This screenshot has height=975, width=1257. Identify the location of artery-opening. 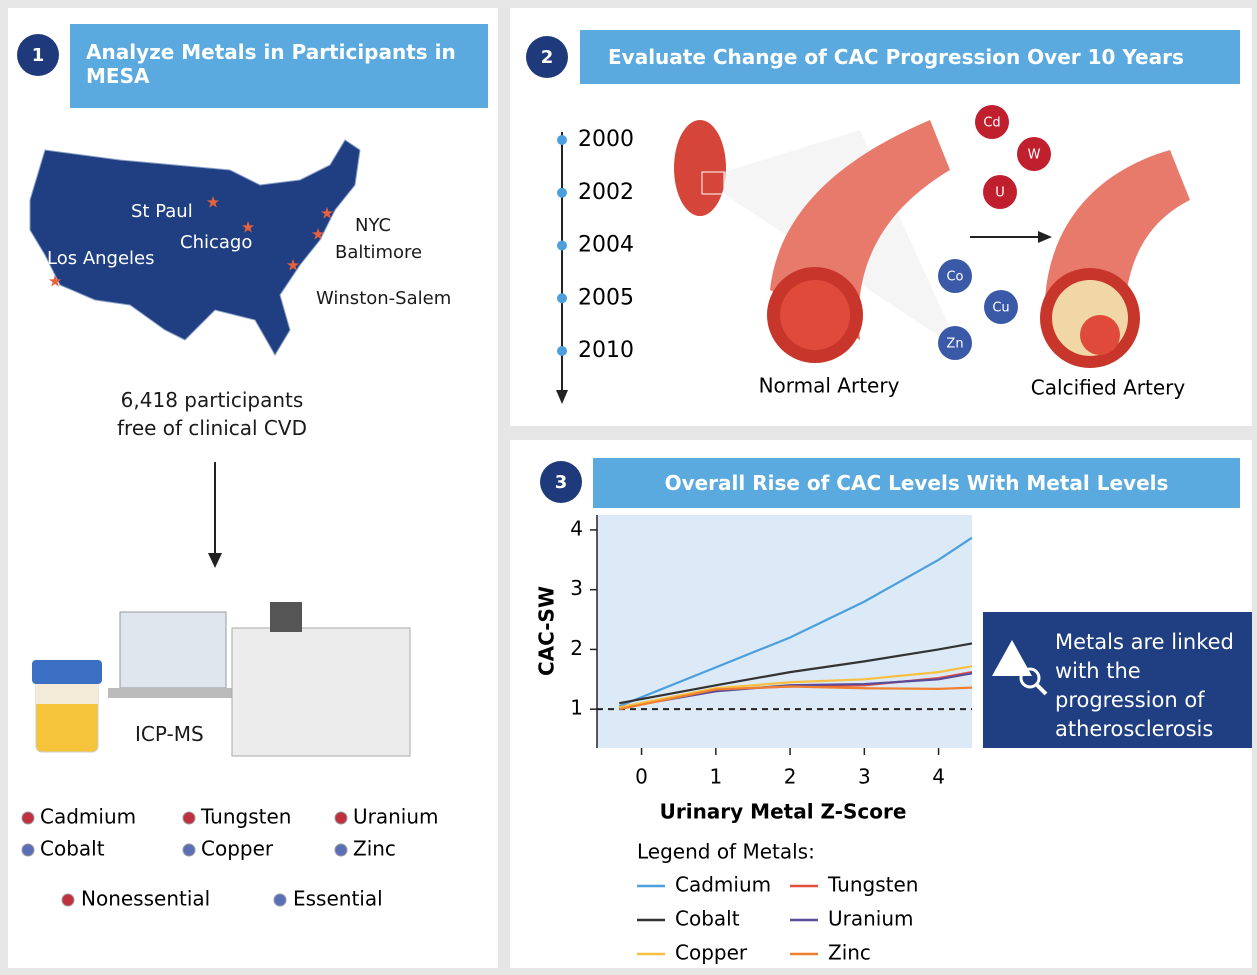
(815, 315).